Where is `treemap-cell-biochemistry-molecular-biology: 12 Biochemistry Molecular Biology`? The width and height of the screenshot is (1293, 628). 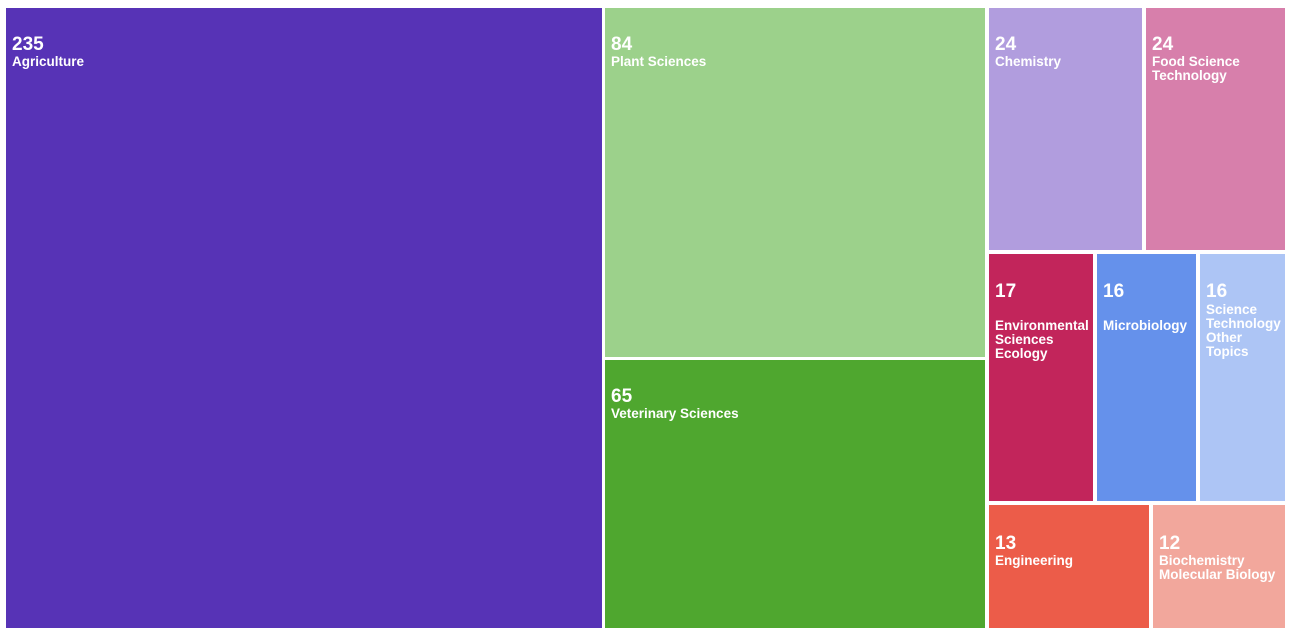 treemap-cell-biochemistry-molecular-biology: 12 Biochemistry Molecular Biology is located at coordinates (1219, 566).